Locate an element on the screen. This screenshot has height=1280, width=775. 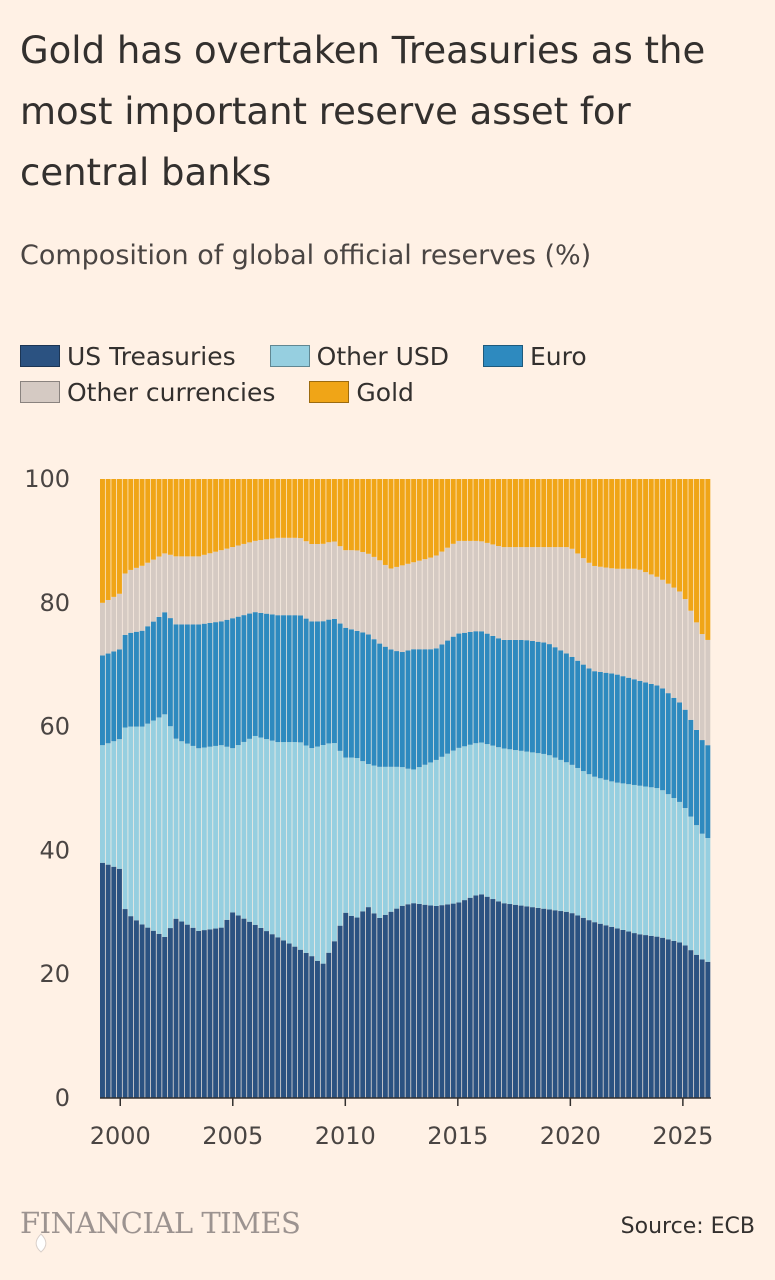
y-tick-label: 0 is located at coordinates (62, 1098).